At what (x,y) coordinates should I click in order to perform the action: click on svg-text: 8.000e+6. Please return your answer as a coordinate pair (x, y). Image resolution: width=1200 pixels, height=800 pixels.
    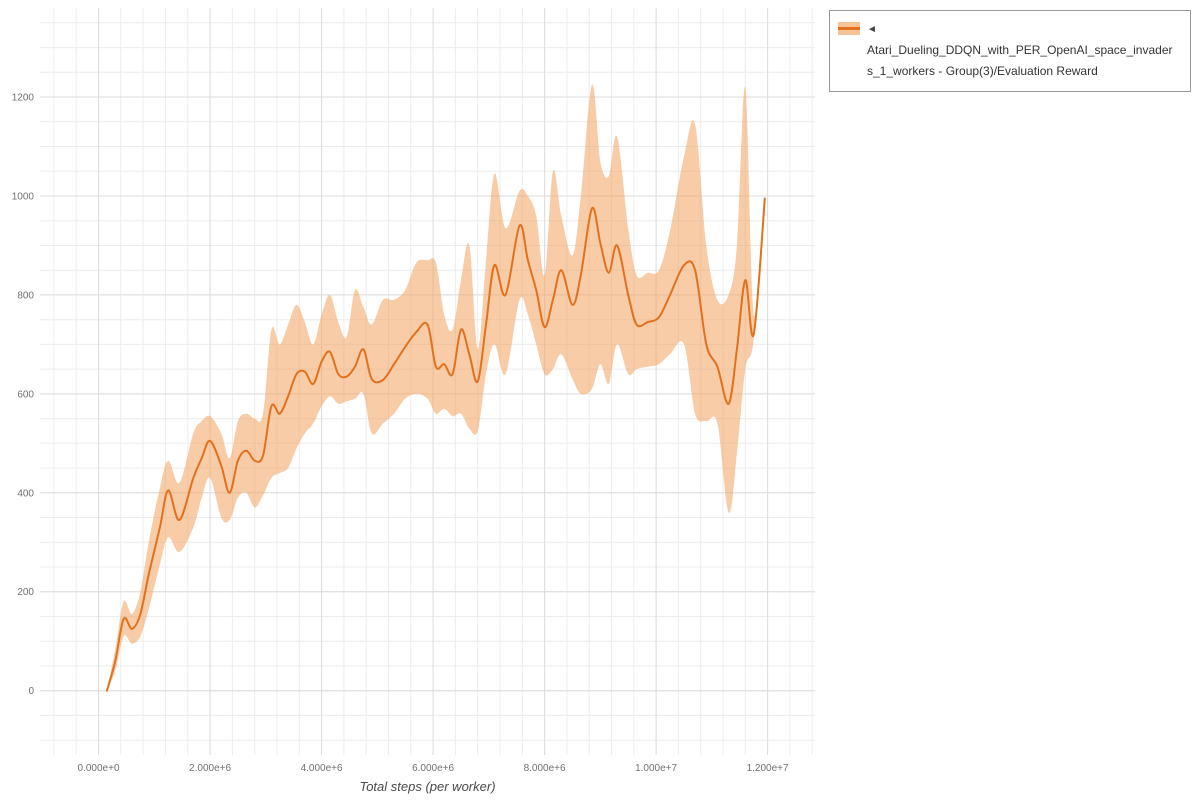
    Looking at the image, I should click on (545, 768).